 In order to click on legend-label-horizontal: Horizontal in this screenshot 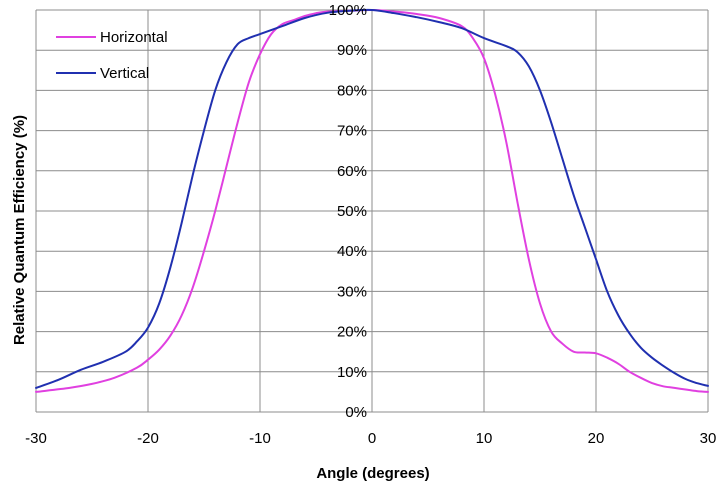, I will do `click(134, 37)`.